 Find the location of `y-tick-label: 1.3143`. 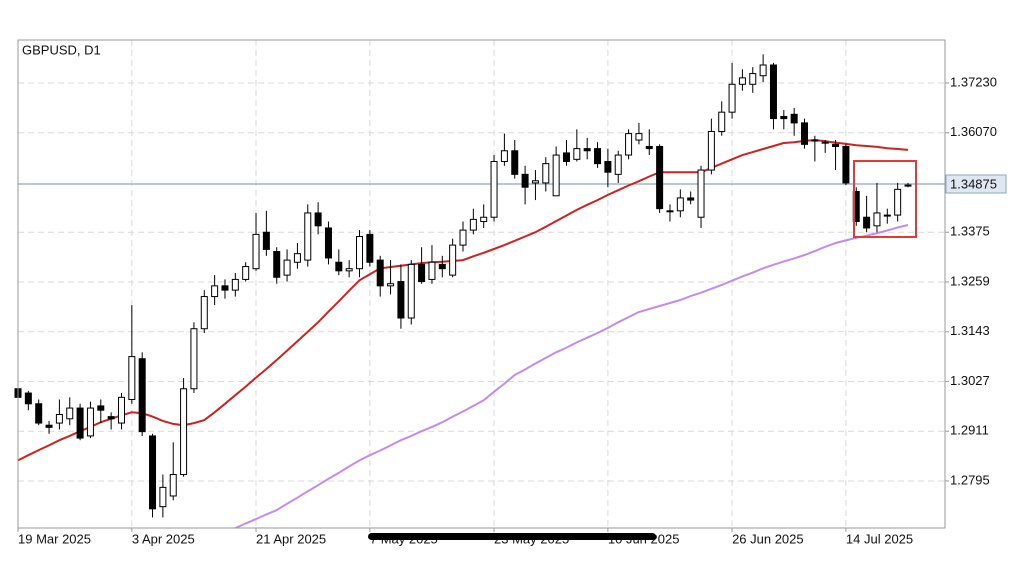

y-tick-label: 1.3143 is located at coordinates (970, 330).